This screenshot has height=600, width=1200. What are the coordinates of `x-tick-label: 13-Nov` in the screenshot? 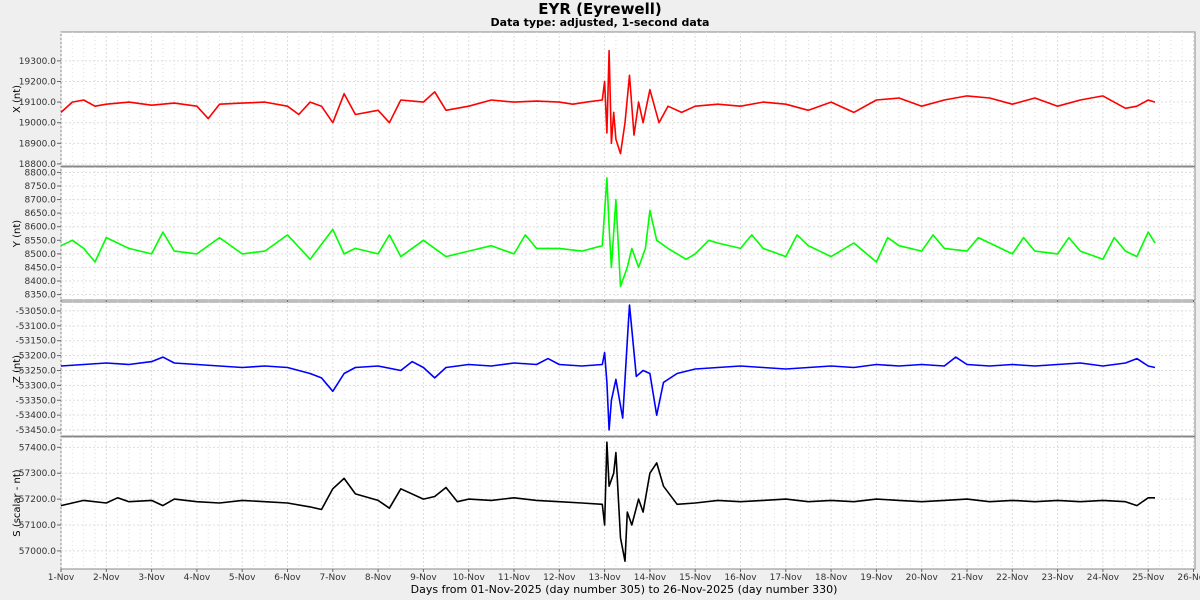 It's located at (604, 578).